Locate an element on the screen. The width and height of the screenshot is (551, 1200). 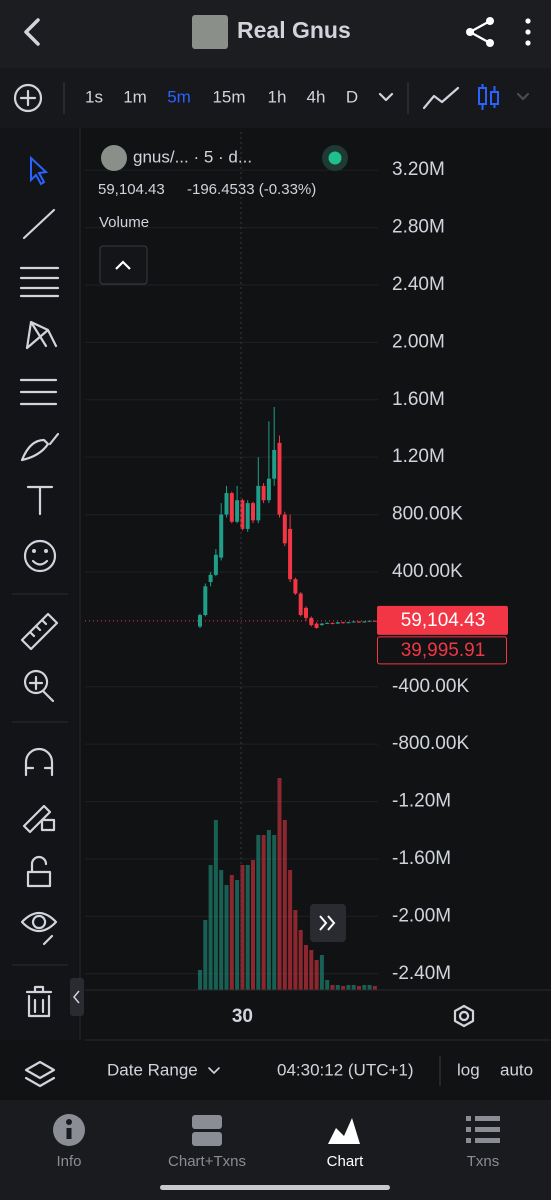
volume-legend: Volume is located at coordinates (124, 222).